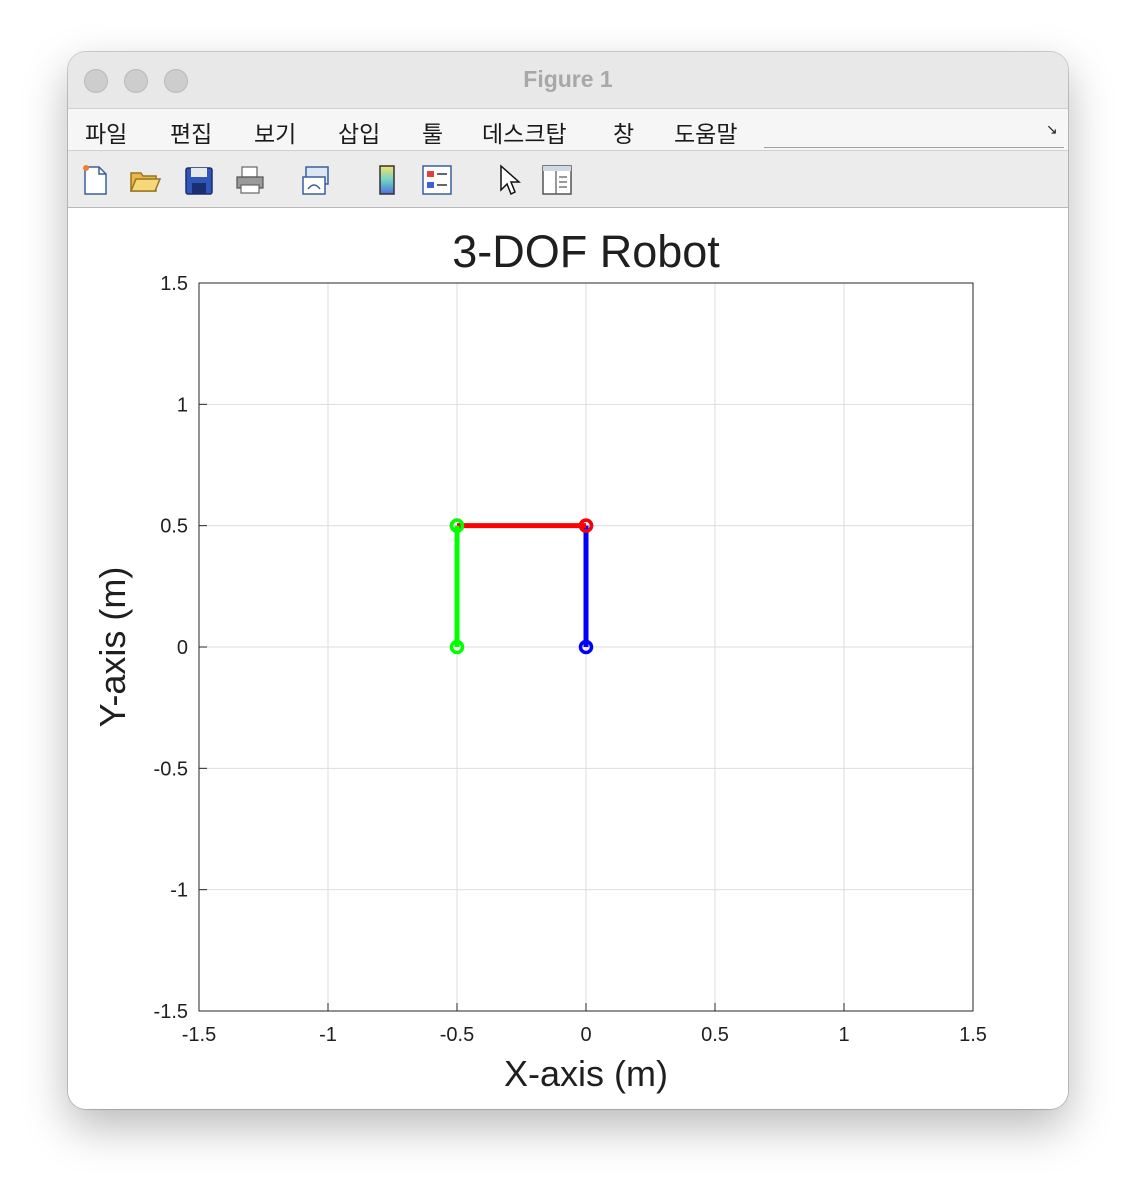 The image size is (1136, 1194). I want to click on title-bar: Figure 1, so click(568, 80).